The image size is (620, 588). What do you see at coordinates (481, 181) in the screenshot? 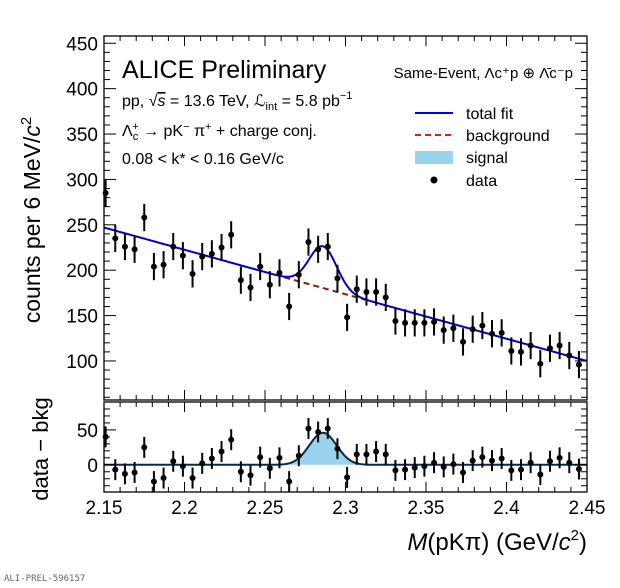
I see `legend-data-label: data` at bounding box center [481, 181].